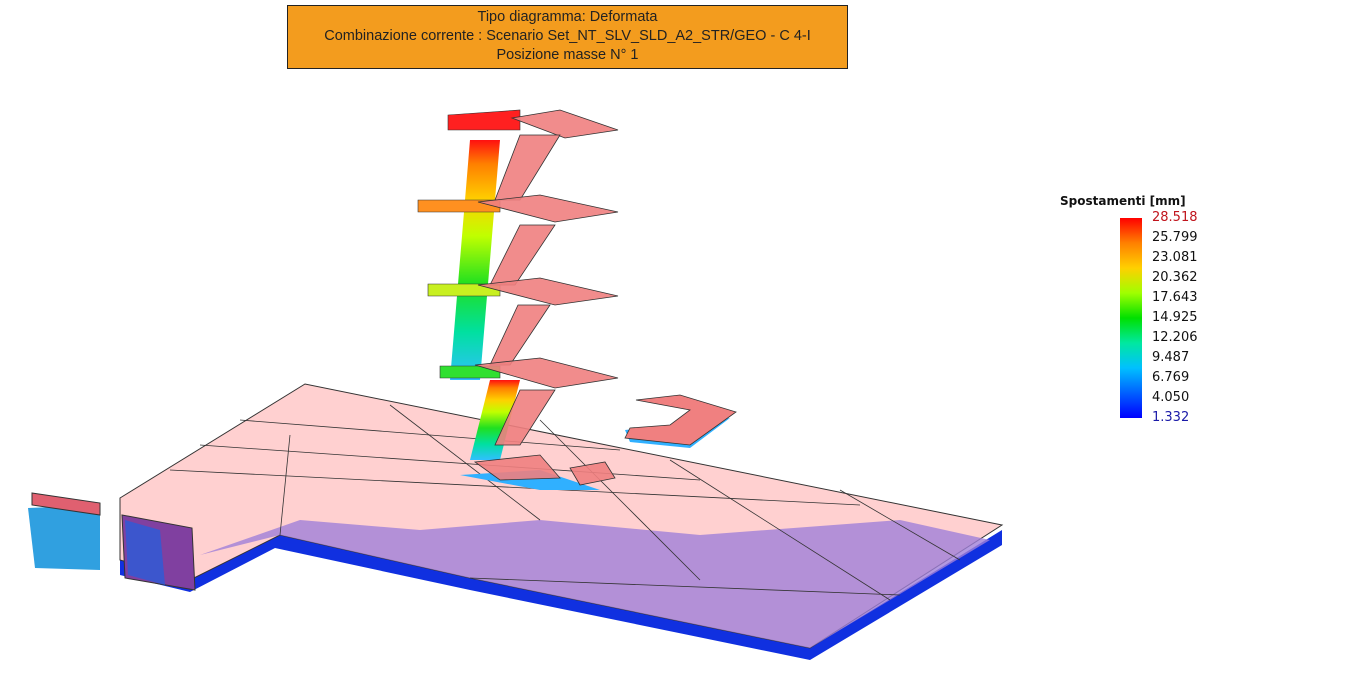 The image size is (1362, 691). What do you see at coordinates (1175, 277) in the screenshot?
I see `legend-value: 20.362` at bounding box center [1175, 277].